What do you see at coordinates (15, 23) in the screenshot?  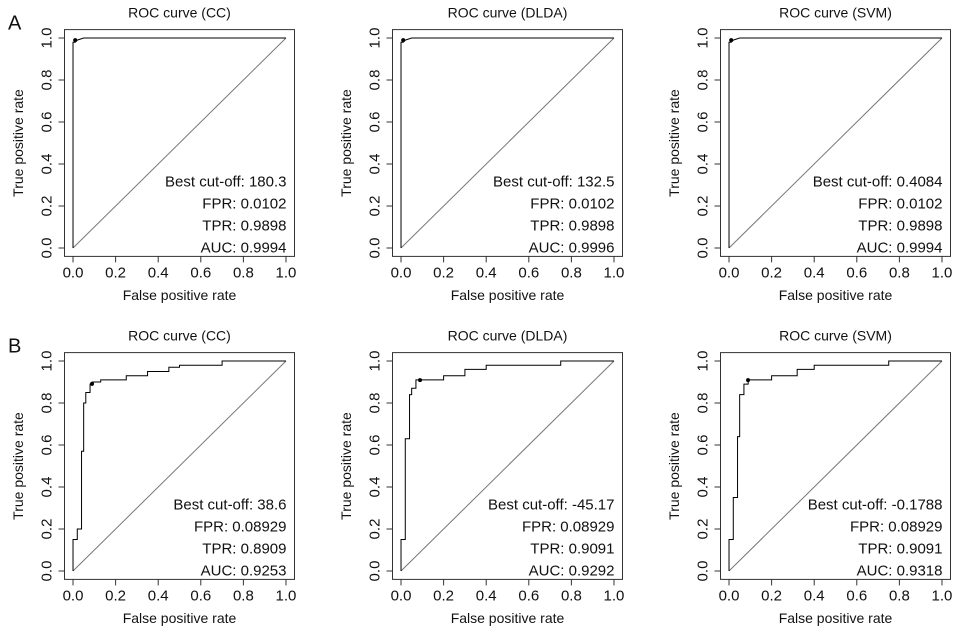 I see `panel-label: A` at bounding box center [15, 23].